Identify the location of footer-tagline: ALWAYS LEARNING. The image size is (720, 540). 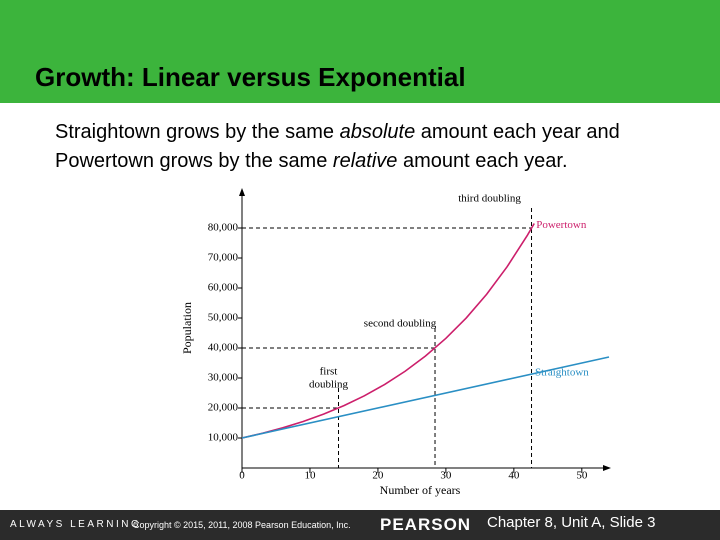
(76, 524).